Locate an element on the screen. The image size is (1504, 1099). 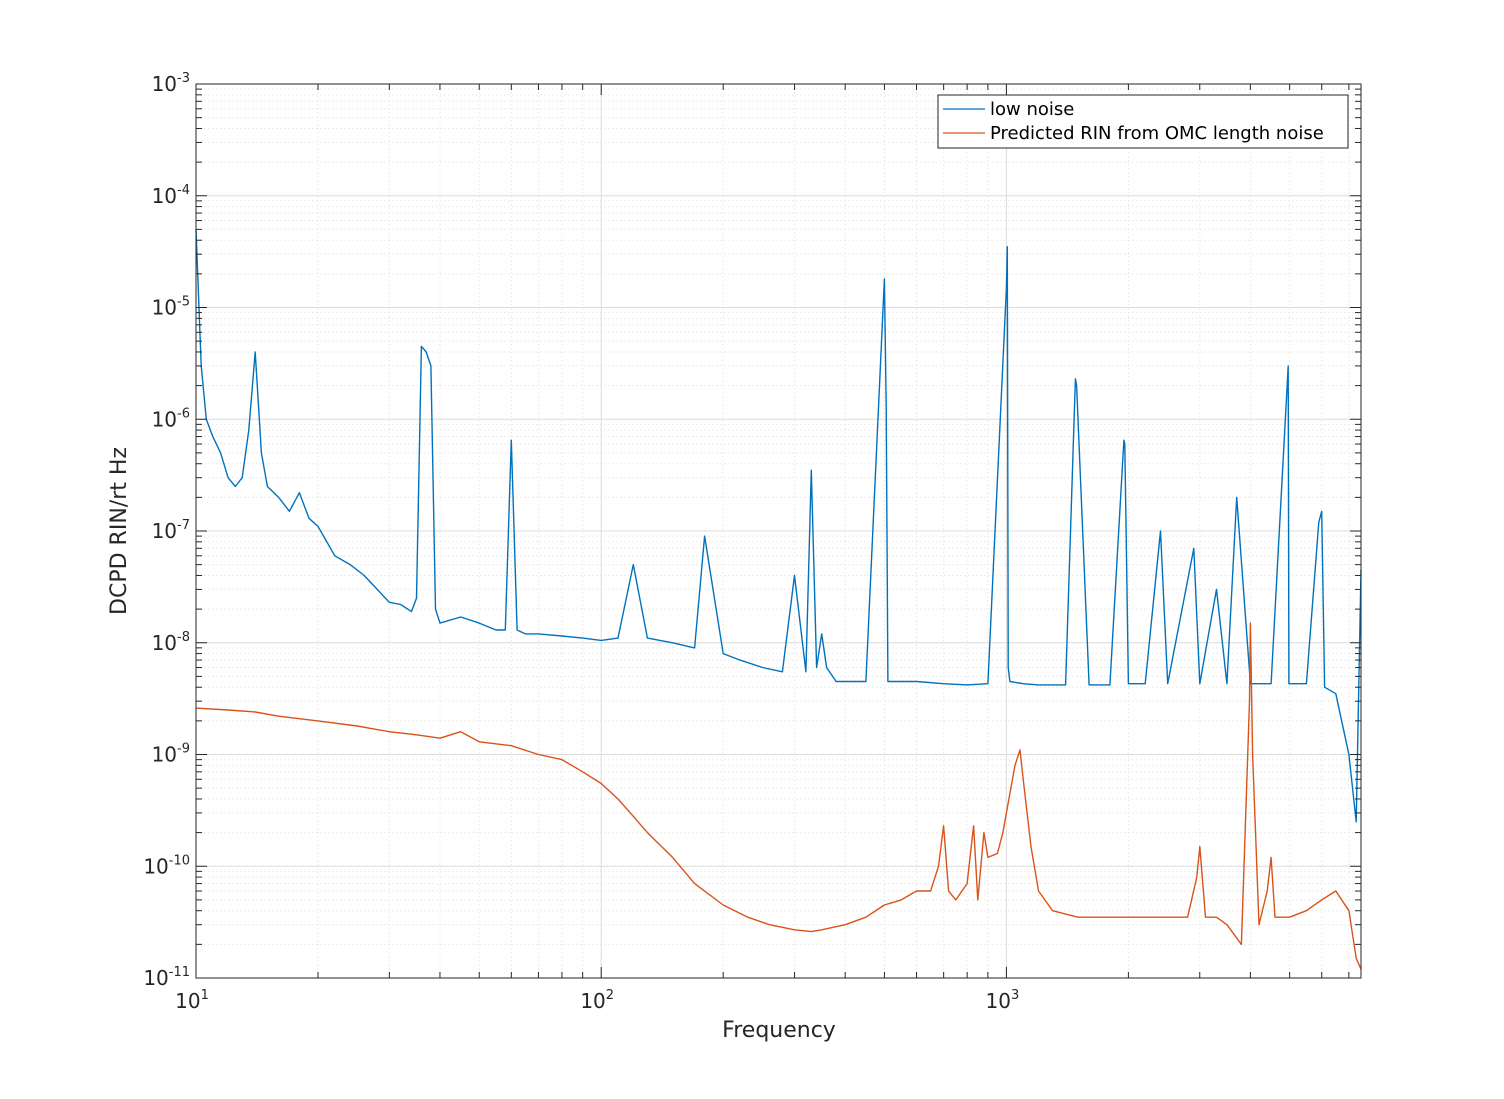
x-tick-labels: 101 102 103 is located at coordinates (597, 1000).